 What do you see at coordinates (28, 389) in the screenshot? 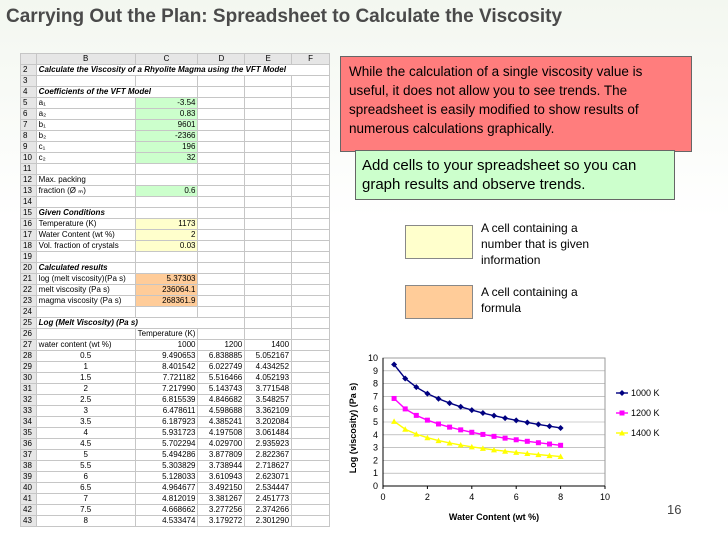
I see `row-number: 31` at bounding box center [28, 389].